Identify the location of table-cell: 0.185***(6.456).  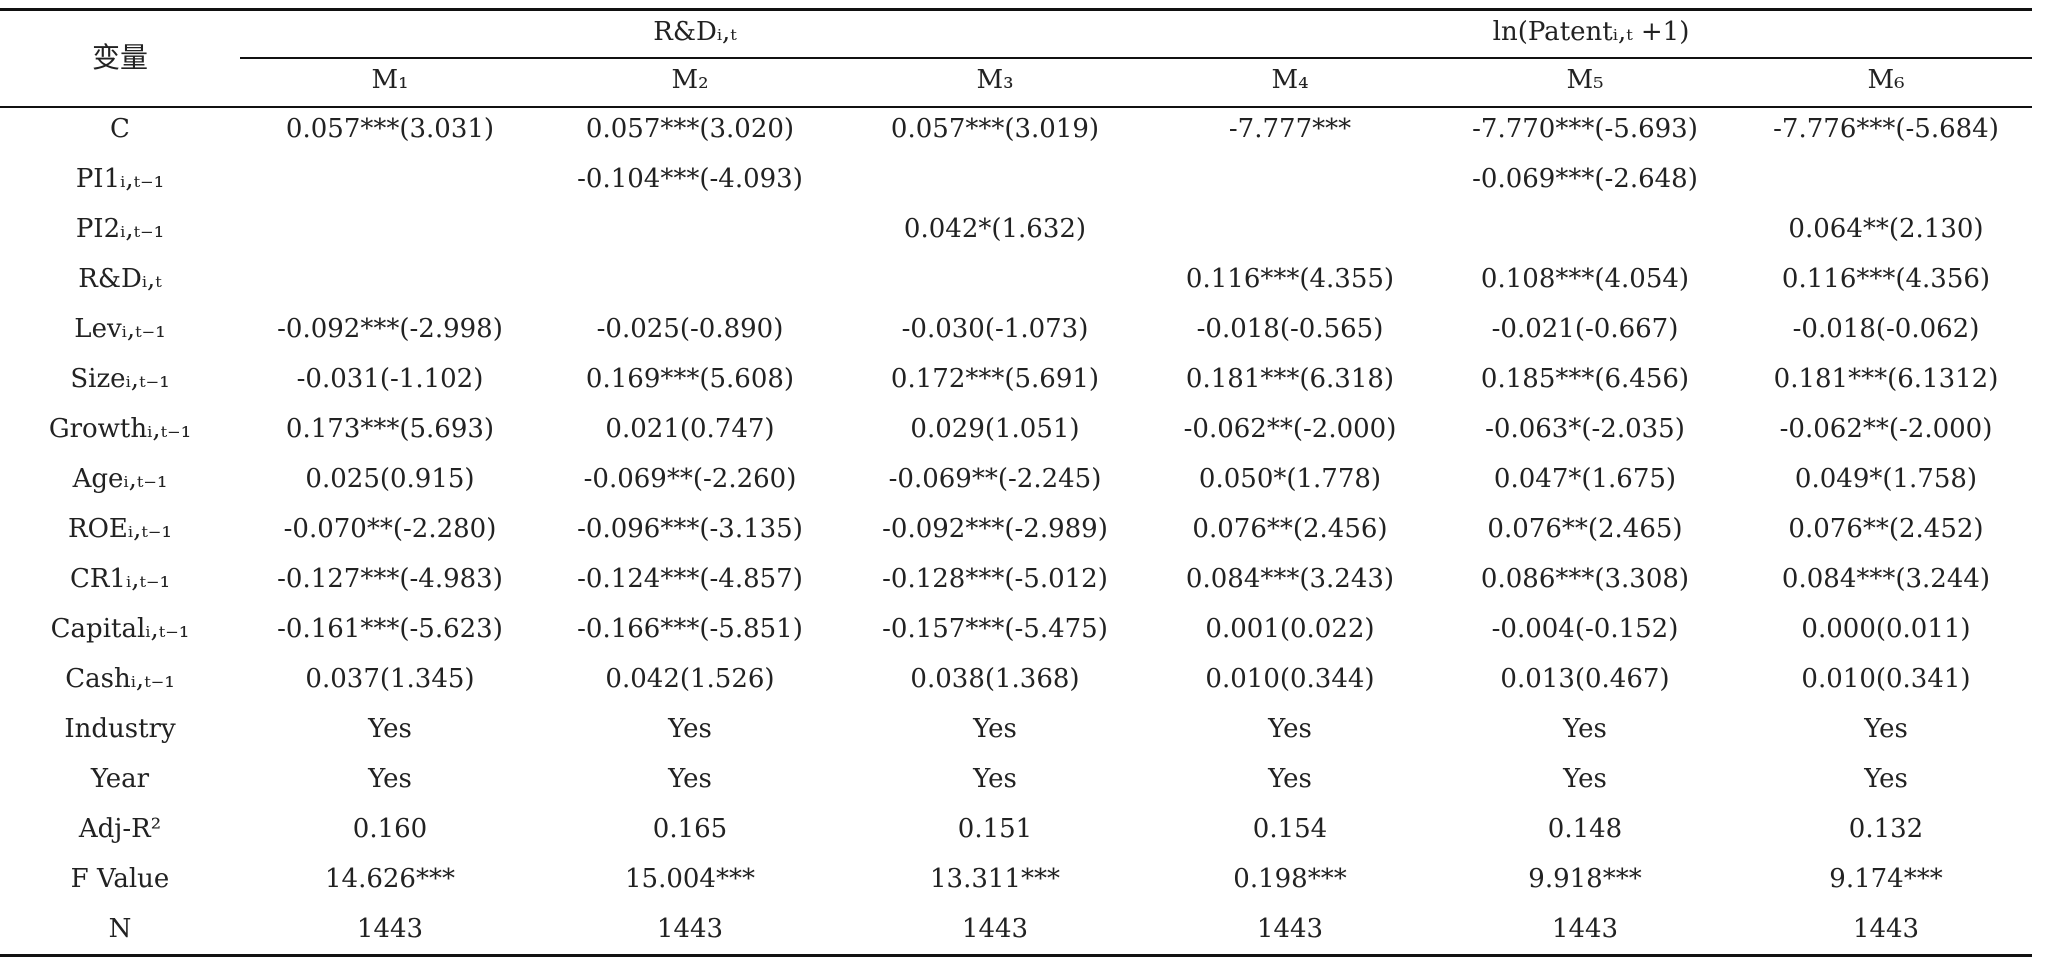
(1585, 379).